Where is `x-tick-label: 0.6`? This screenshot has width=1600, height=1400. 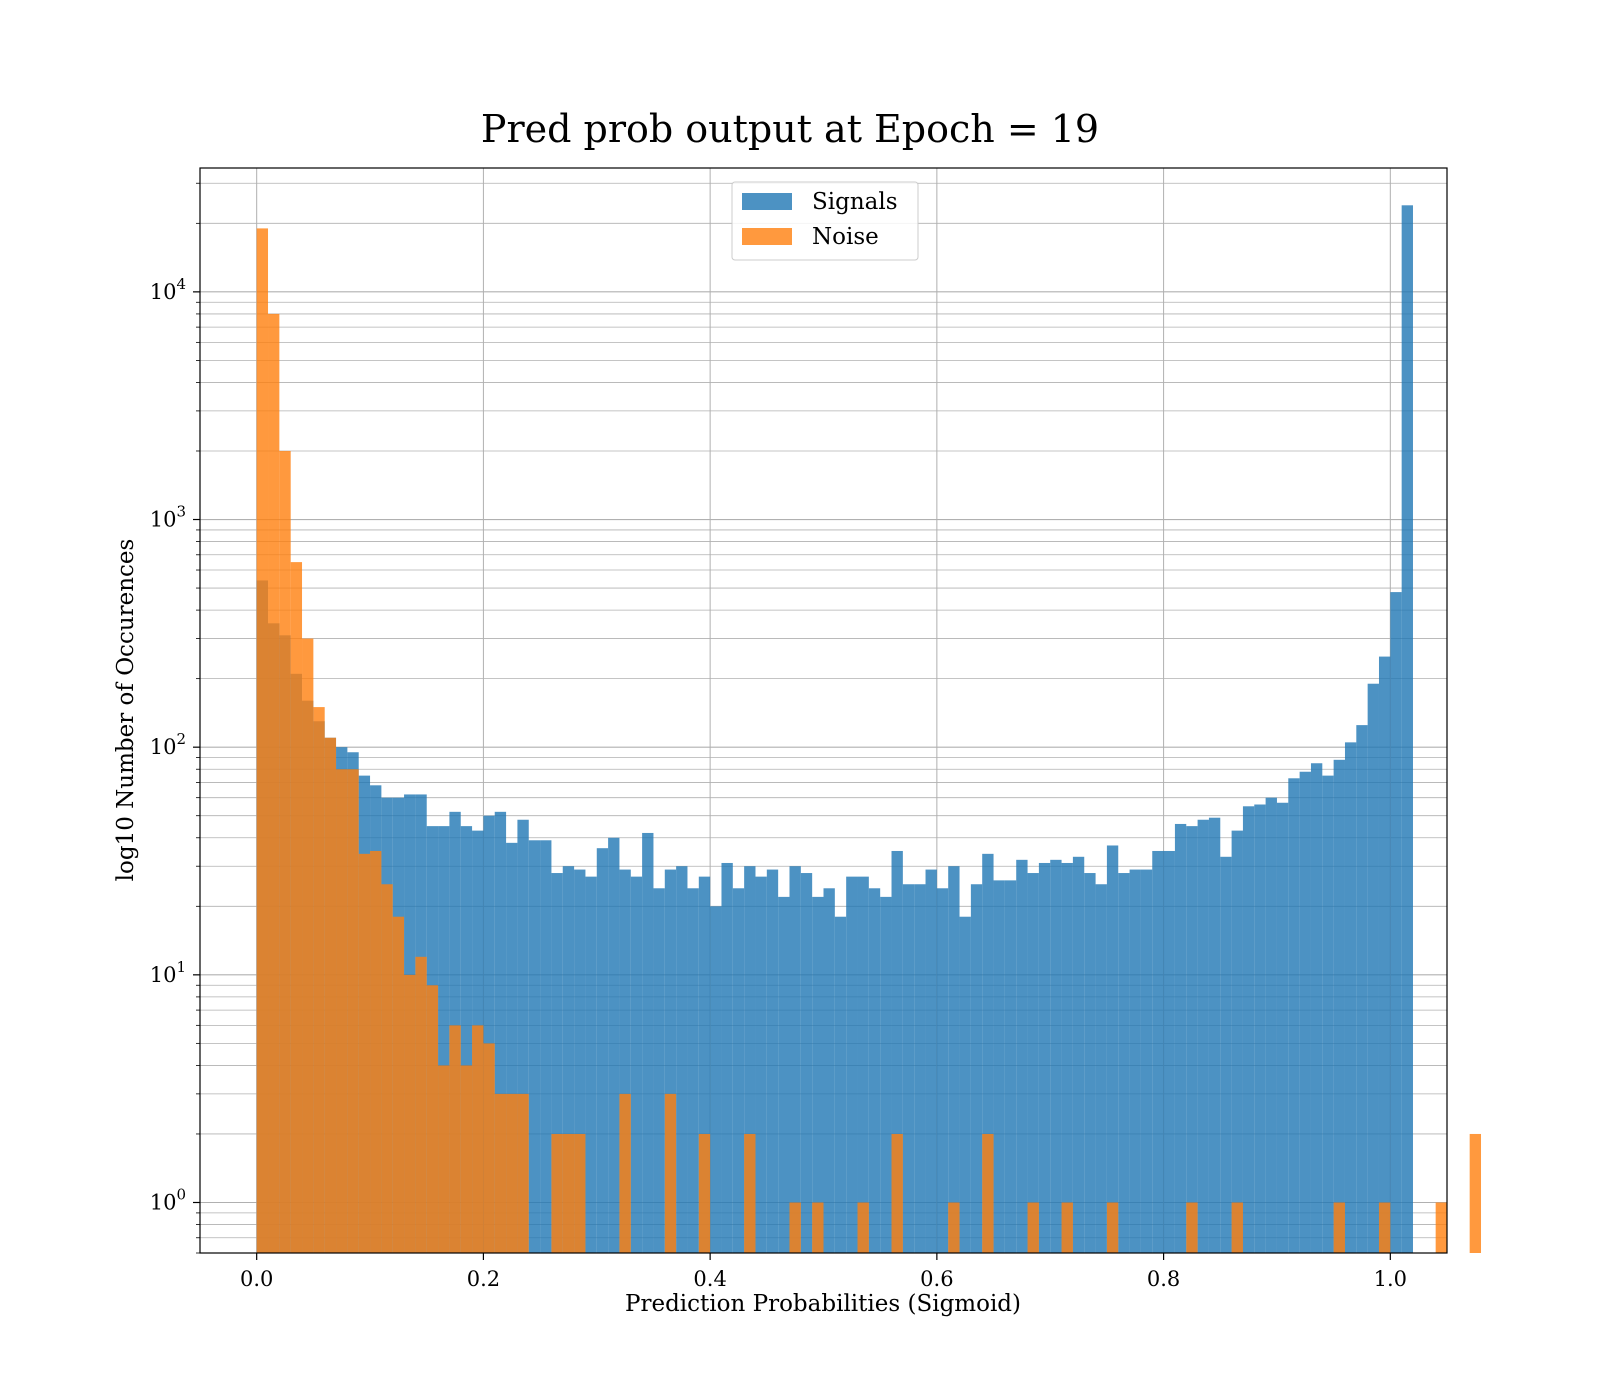 x-tick-label: 0.6 is located at coordinates (936, 1279).